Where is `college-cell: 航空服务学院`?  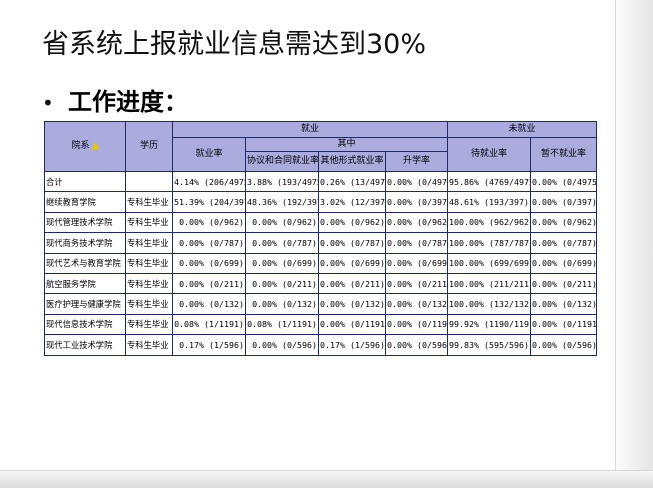 college-cell: 航空服务学院 is located at coordinates (85, 283).